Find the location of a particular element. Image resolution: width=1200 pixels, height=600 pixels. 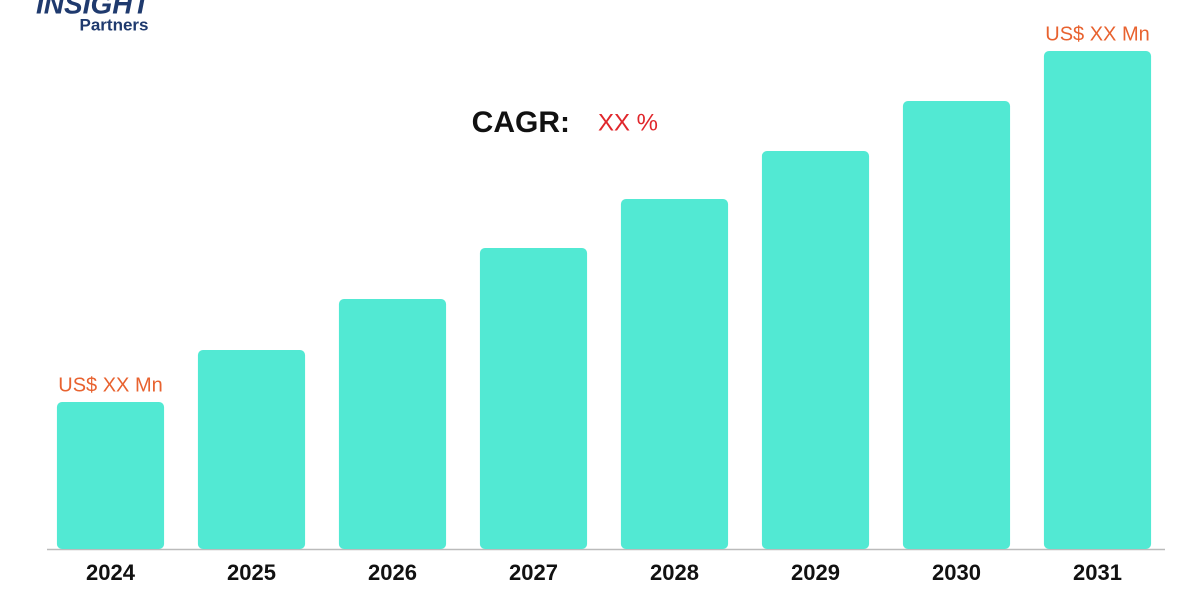

x-tick-label: 2029 is located at coordinates (815, 572).